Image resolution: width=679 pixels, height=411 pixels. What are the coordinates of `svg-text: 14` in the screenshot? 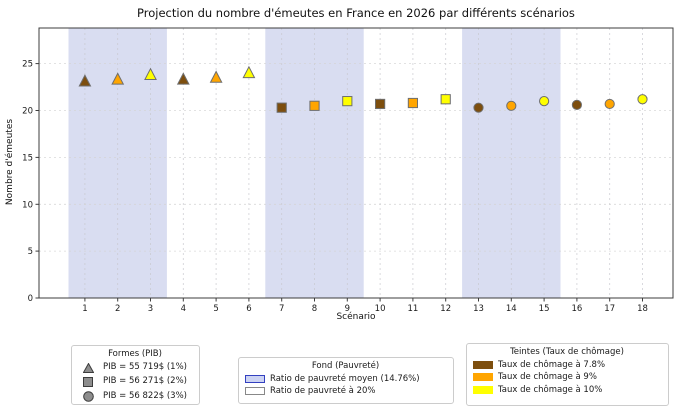 It's located at (511, 309).